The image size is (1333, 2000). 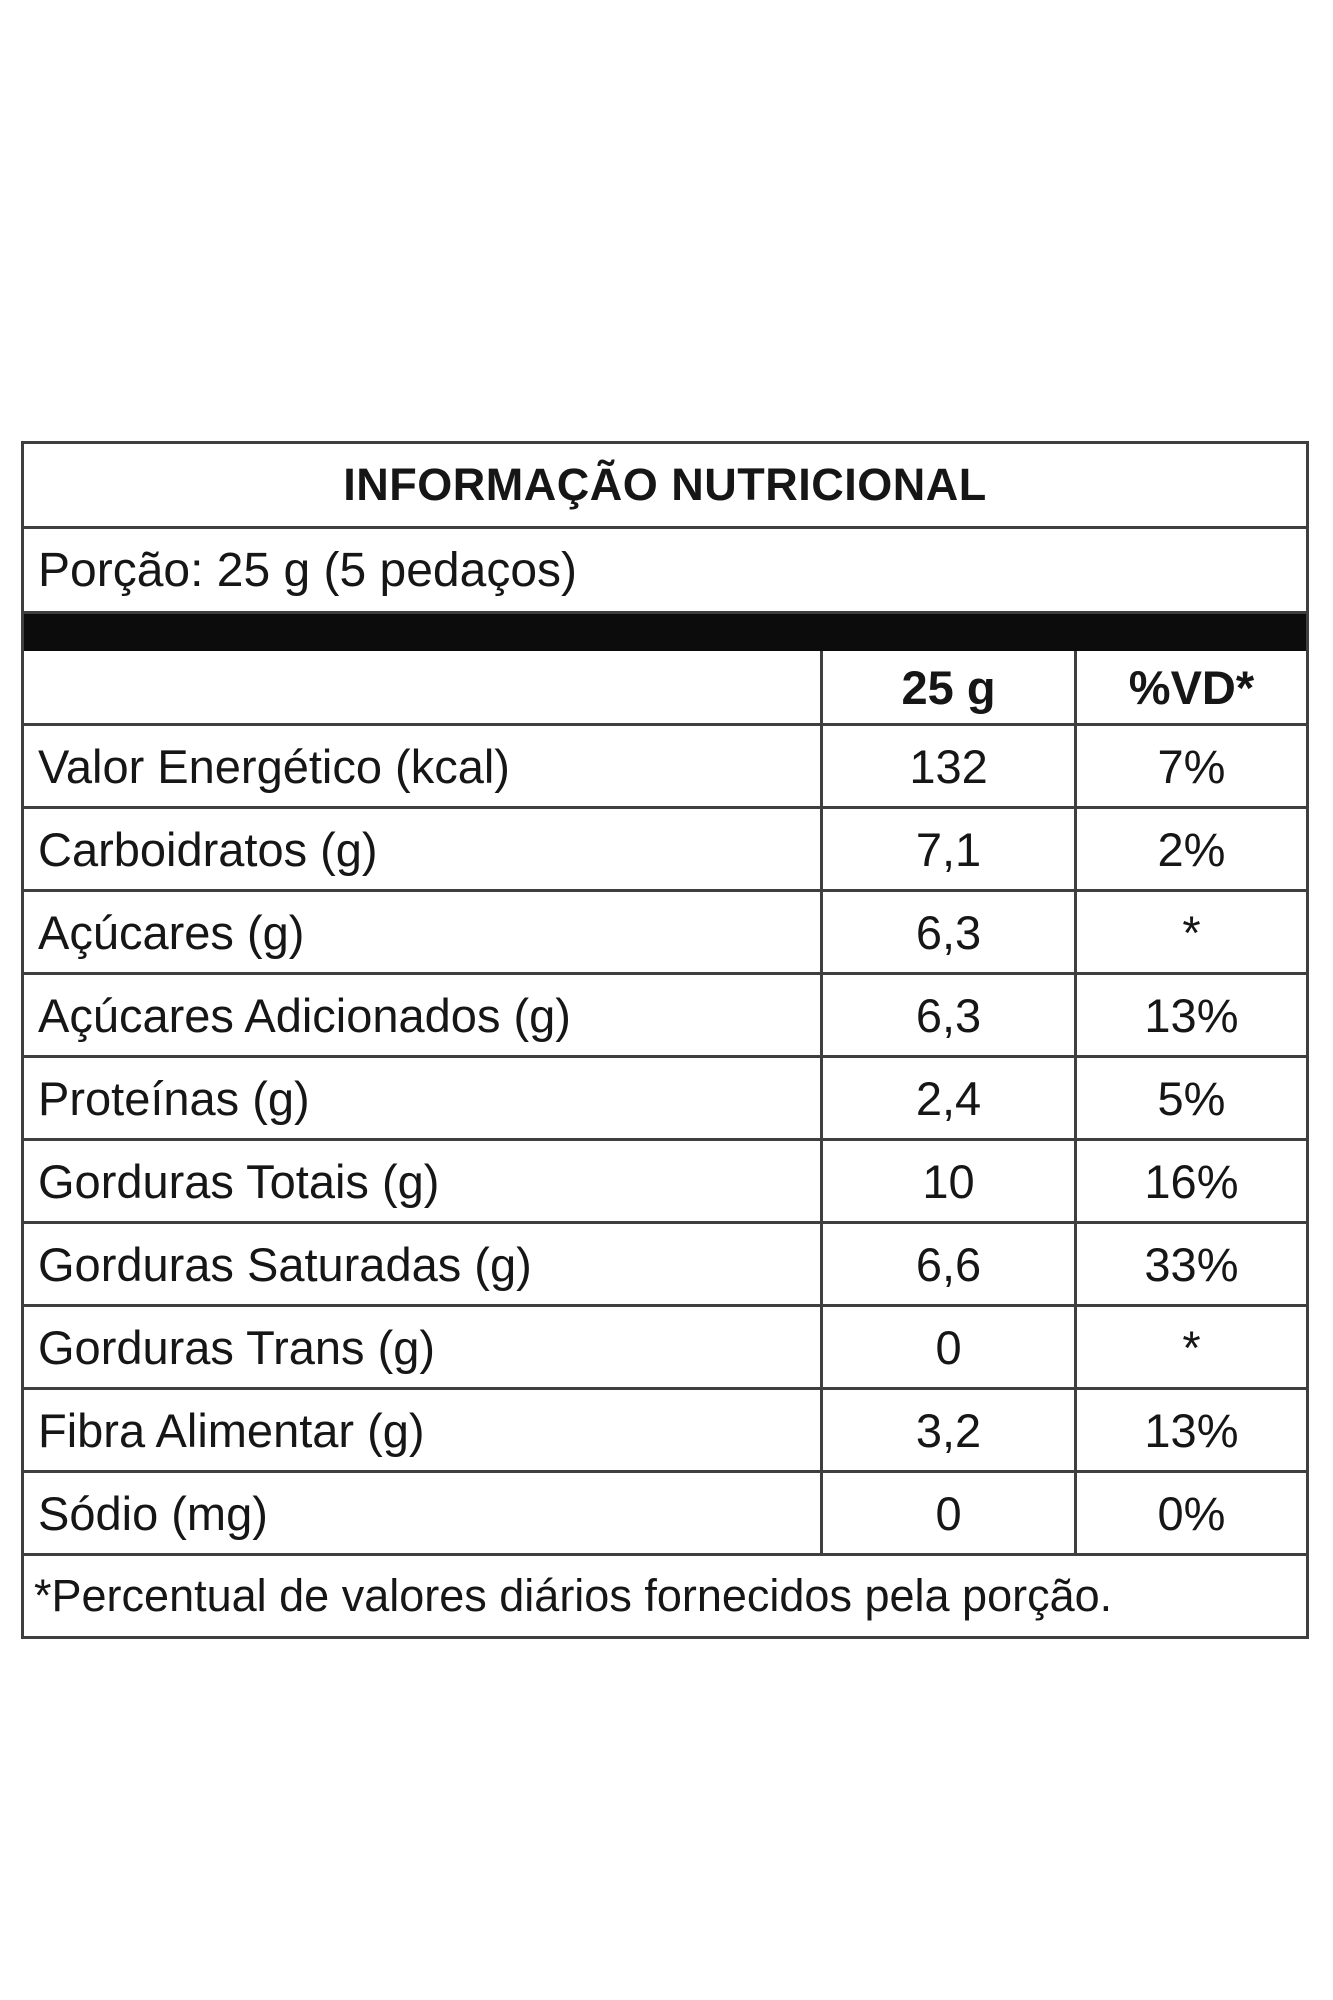 I want to click on row-daily-value: 16%, so click(x=1189, y=1181).